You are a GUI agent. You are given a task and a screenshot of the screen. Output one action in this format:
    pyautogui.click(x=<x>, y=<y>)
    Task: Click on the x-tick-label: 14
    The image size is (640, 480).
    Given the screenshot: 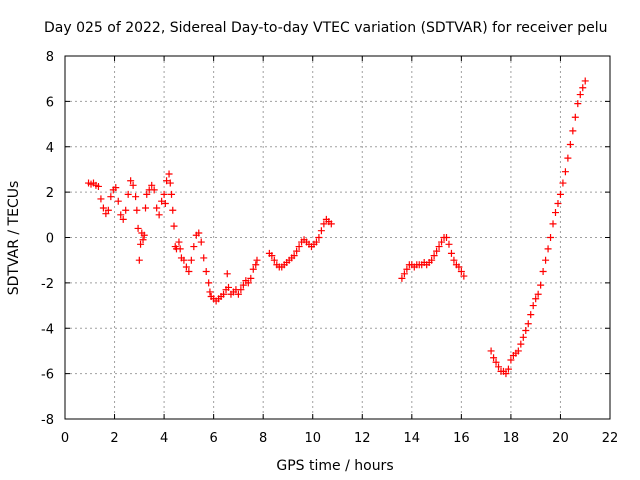 What is the action you would take?
    pyautogui.click(x=412, y=438)
    